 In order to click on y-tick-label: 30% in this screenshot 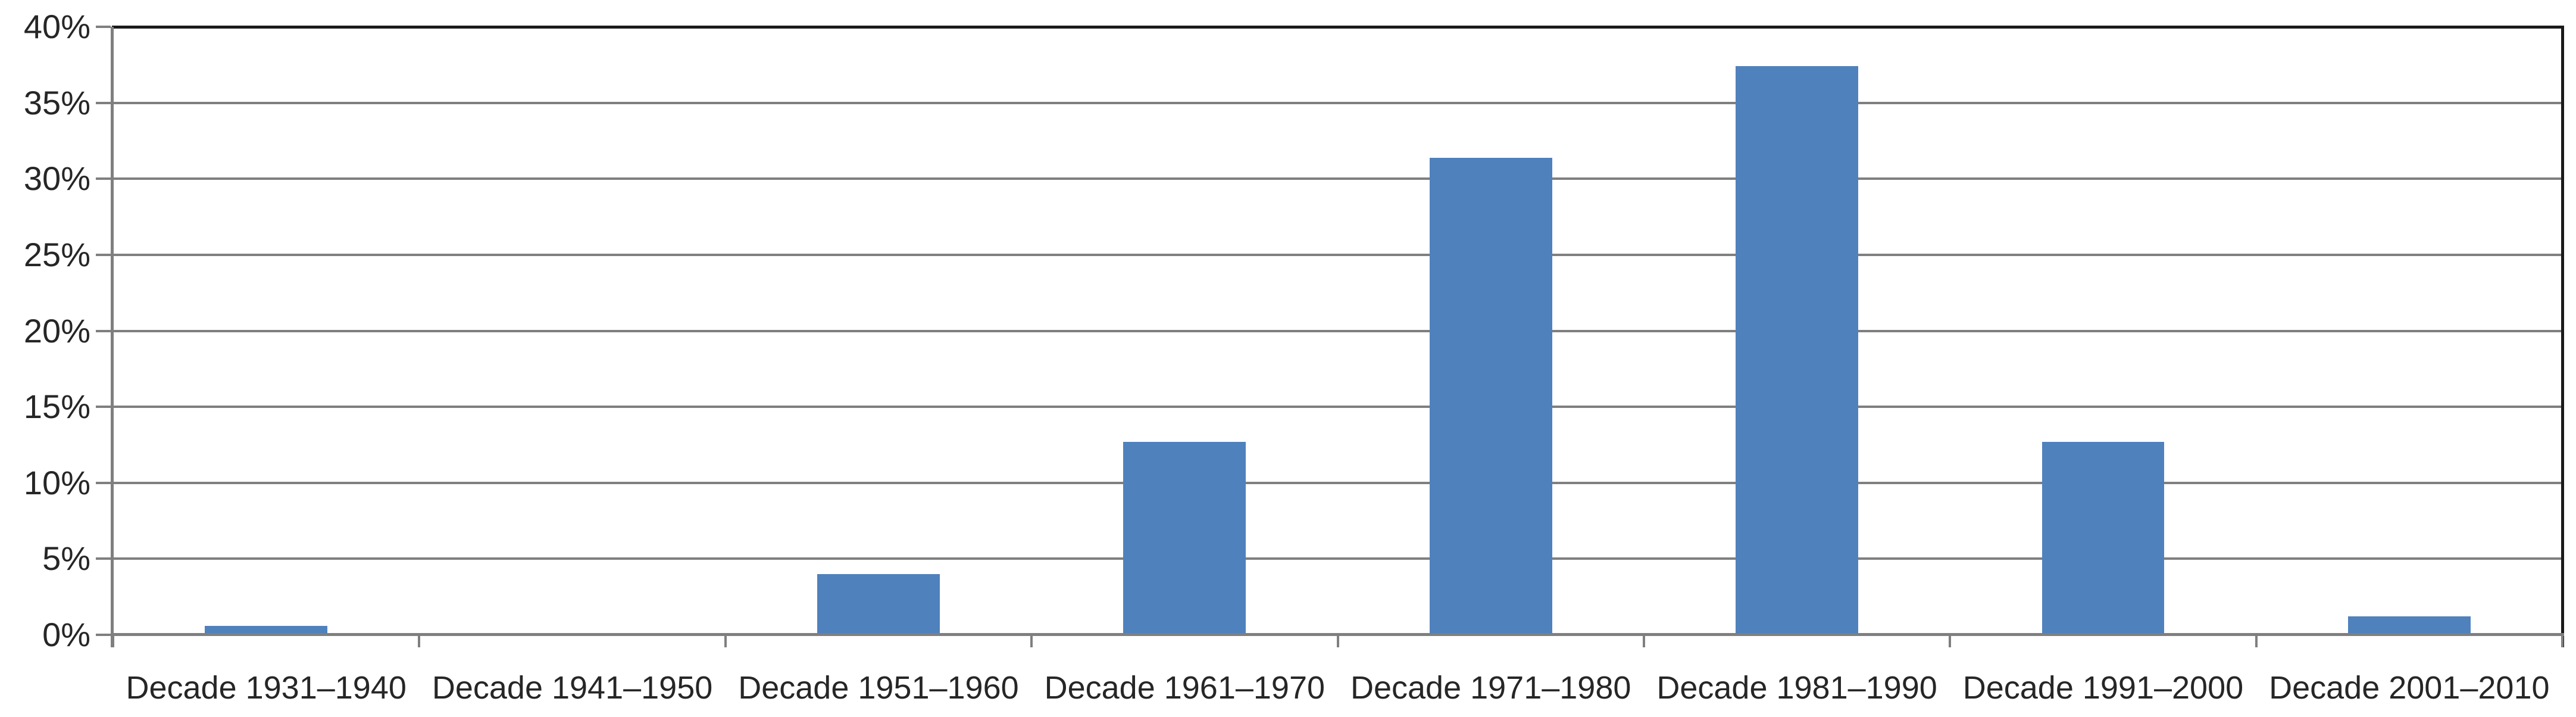, I will do `click(56, 179)`.